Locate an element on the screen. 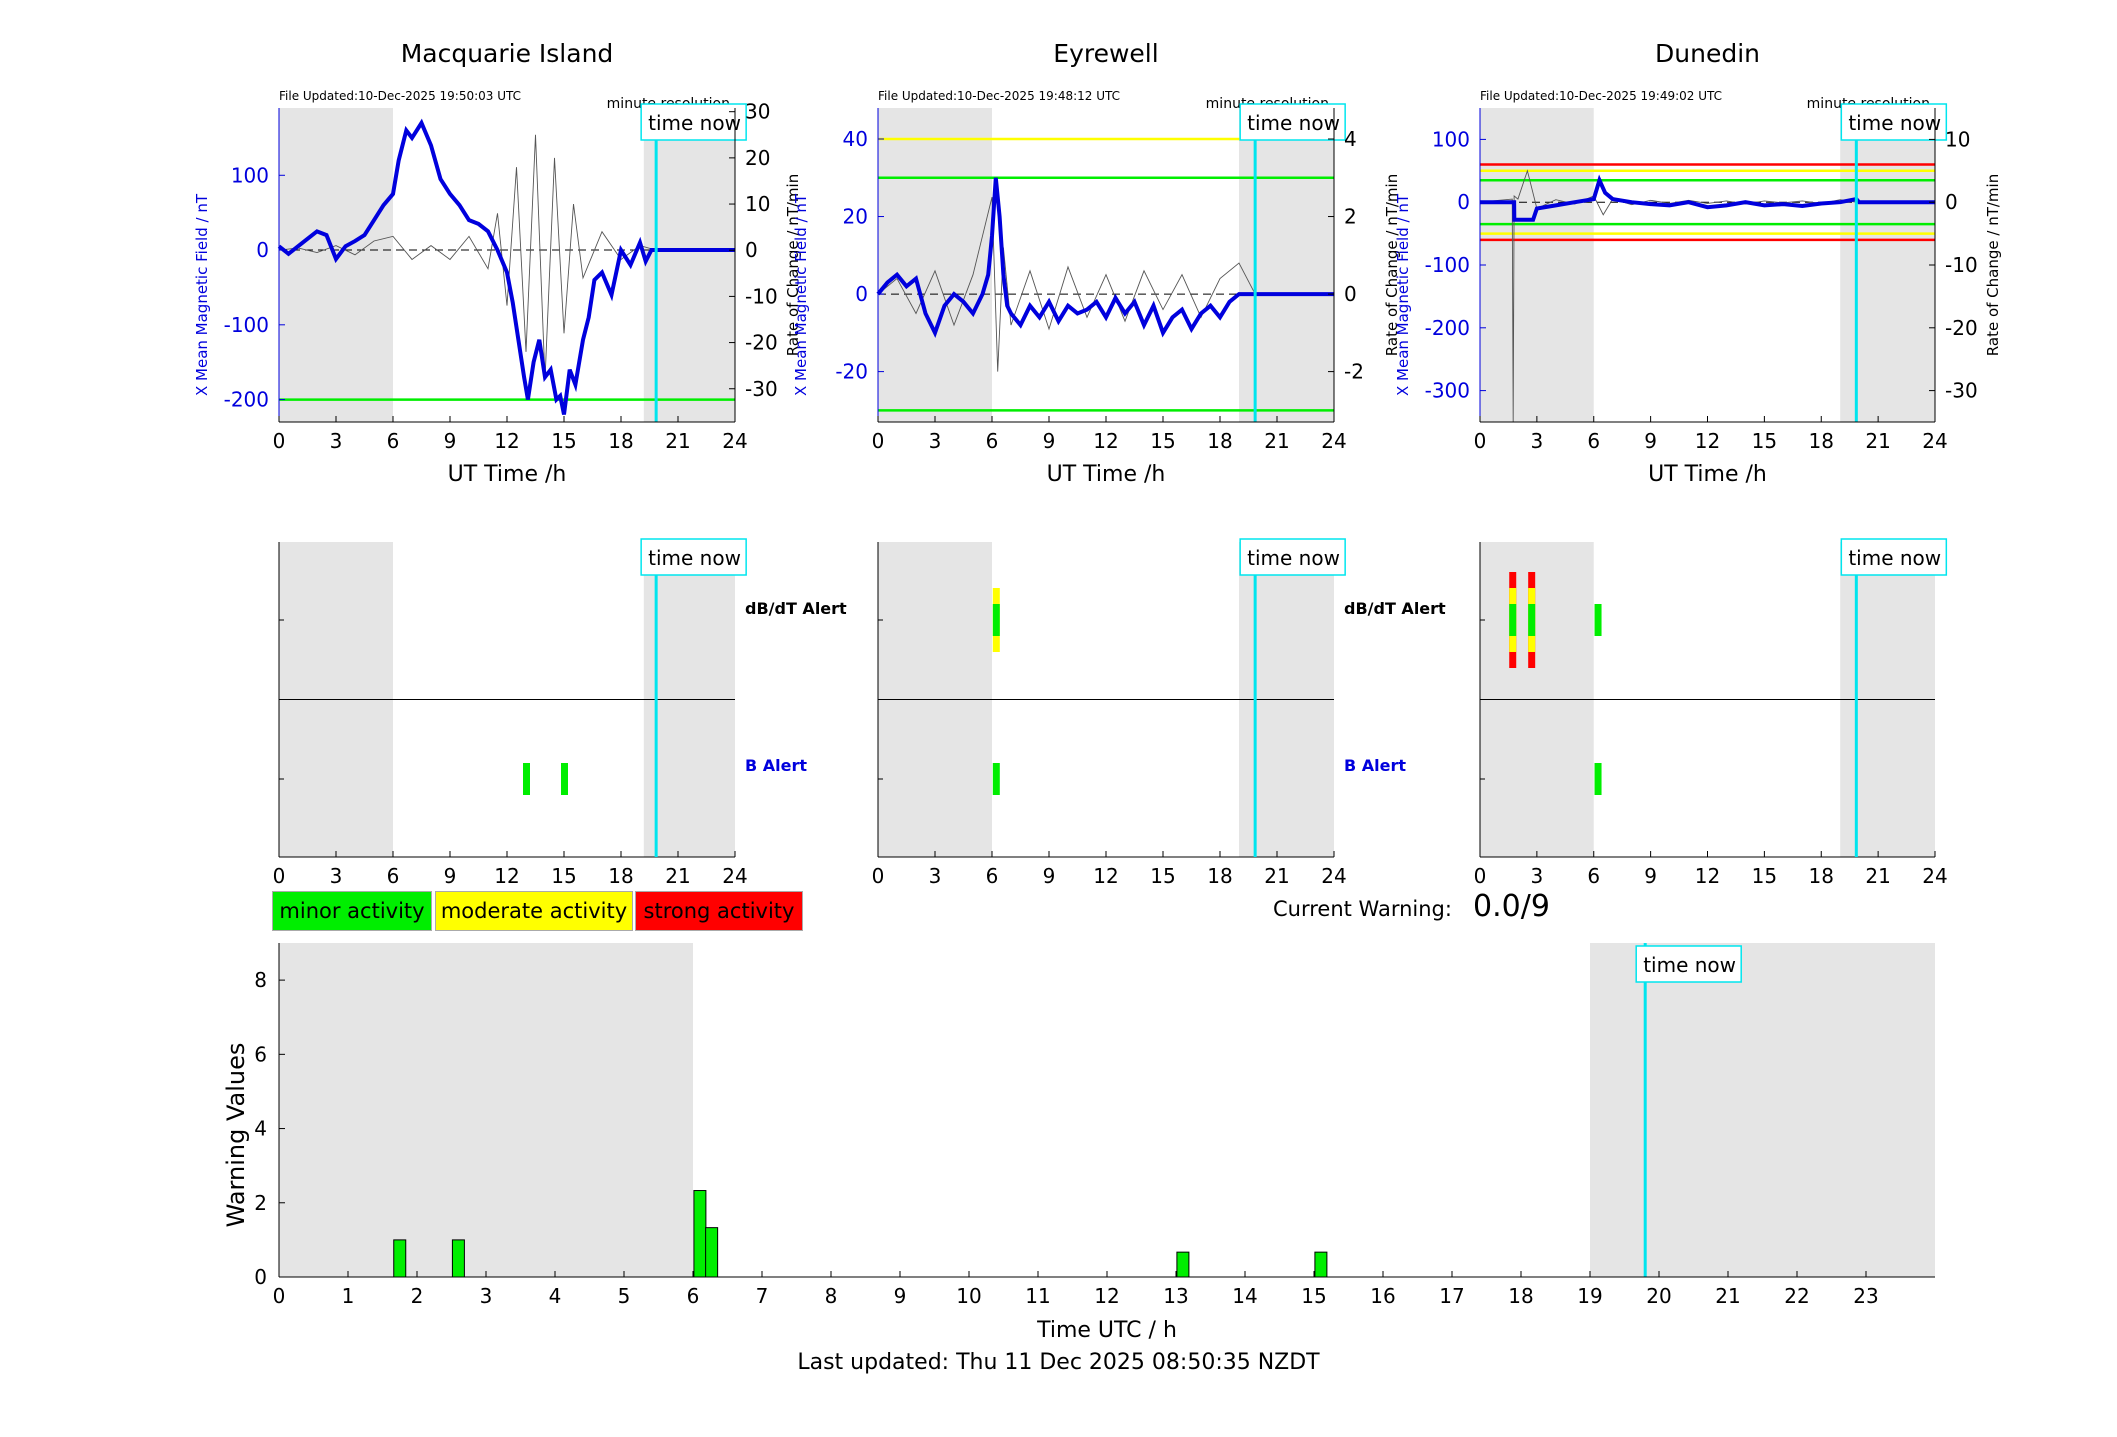  panel2-x-label: UT Time /h is located at coordinates (1106, 474).